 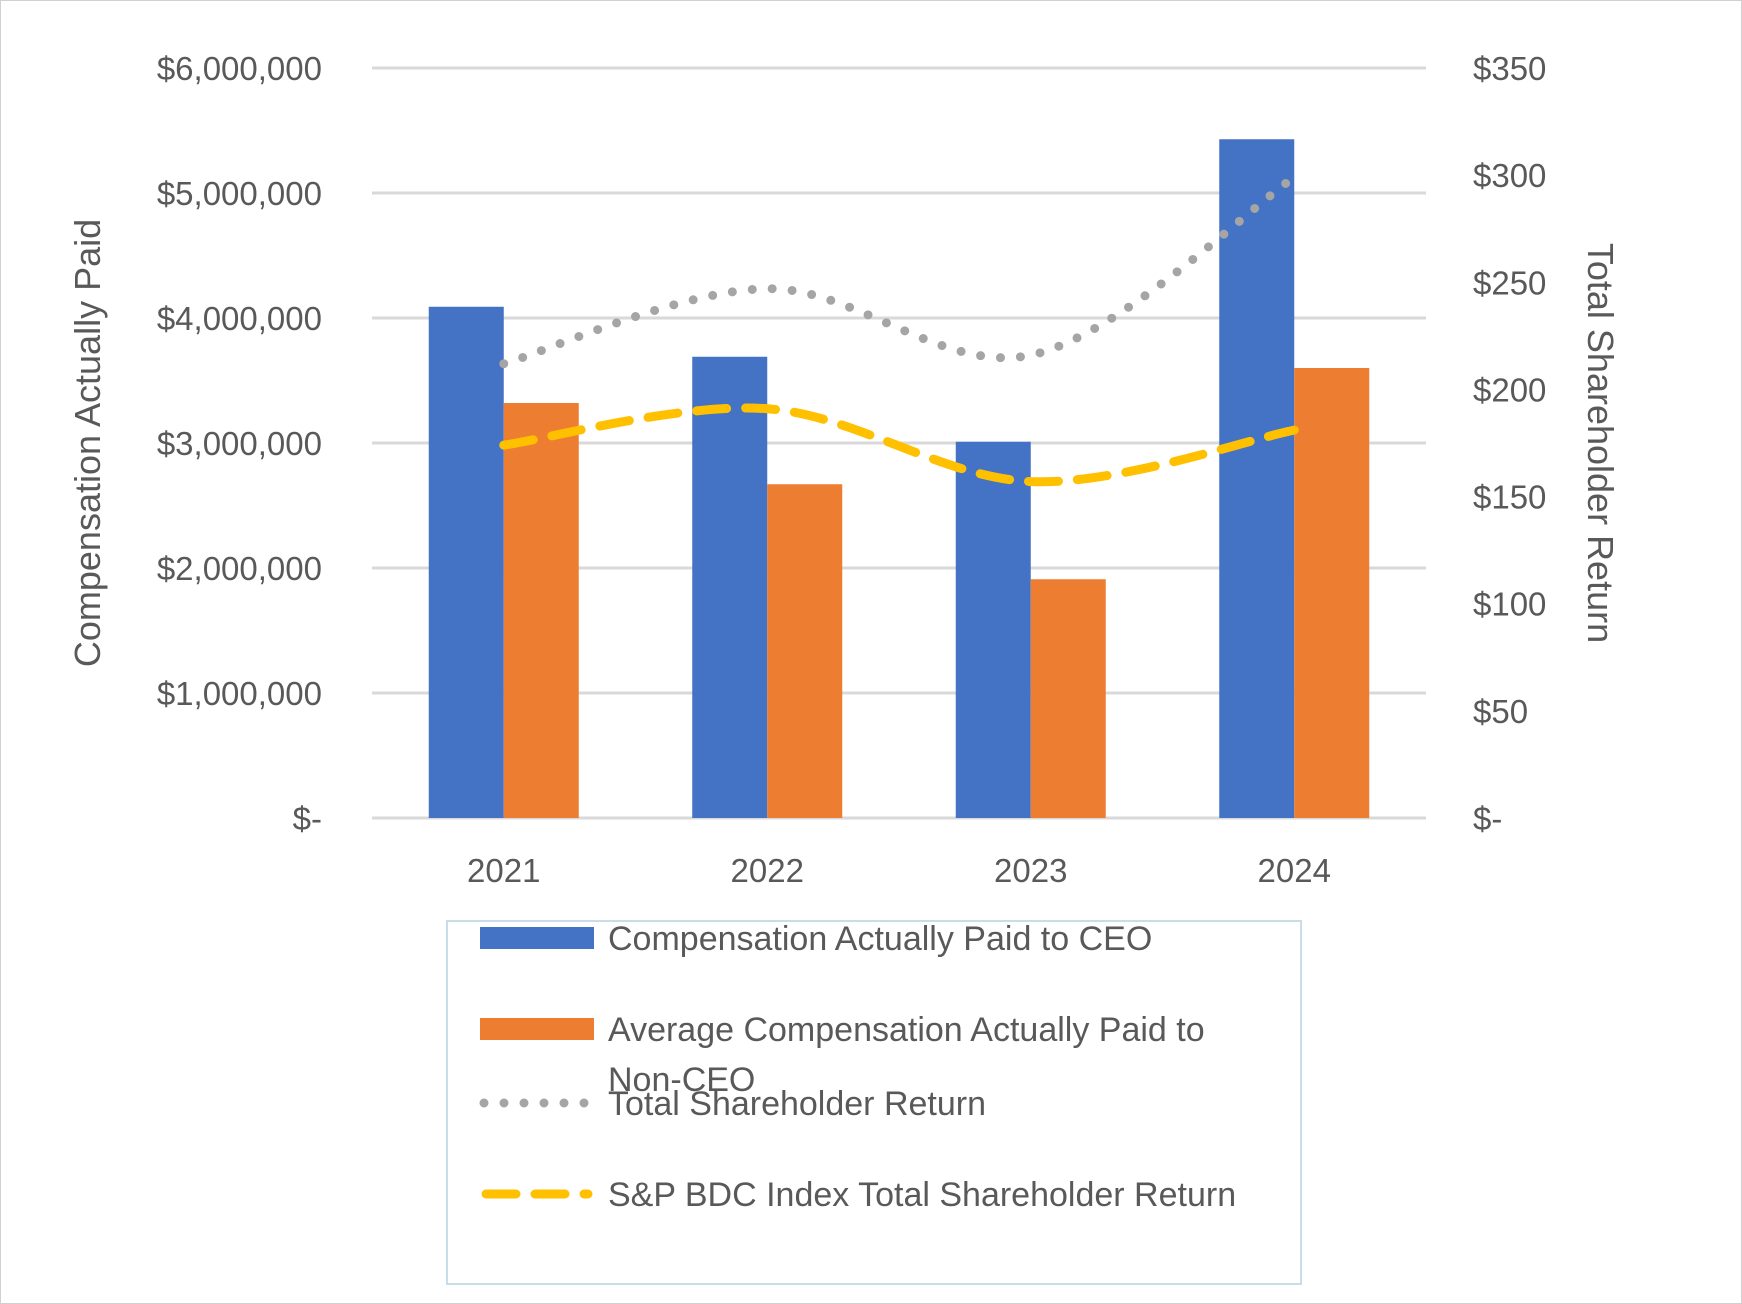 What do you see at coordinates (805, 651) in the screenshot?
I see `bar-non-ceo-2022` at bounding box center [805, 651].